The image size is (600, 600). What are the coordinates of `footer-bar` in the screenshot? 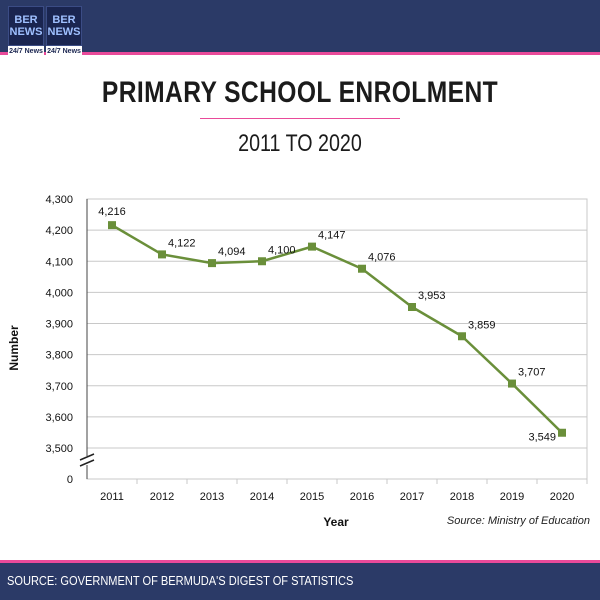 It's located at (300, 581).